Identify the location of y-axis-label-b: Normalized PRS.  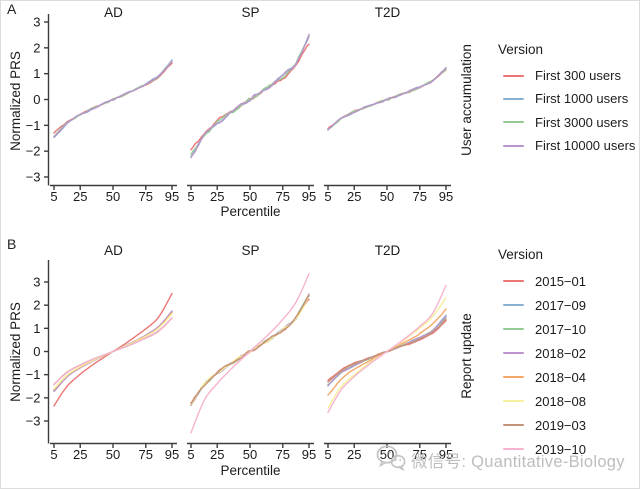
(15, 352).